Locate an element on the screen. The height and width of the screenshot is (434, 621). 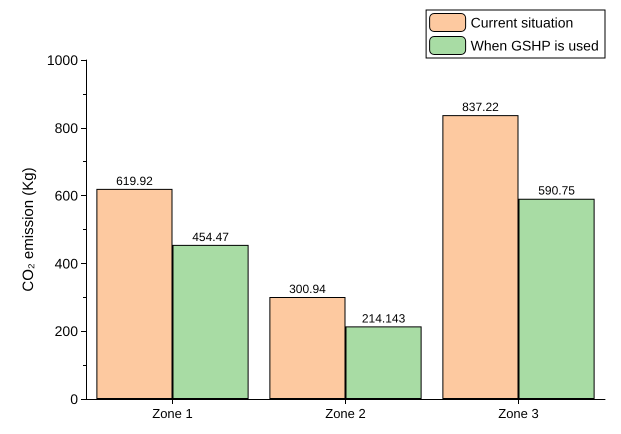
y-tick-label: 600 is located at coordinates (66, 196).